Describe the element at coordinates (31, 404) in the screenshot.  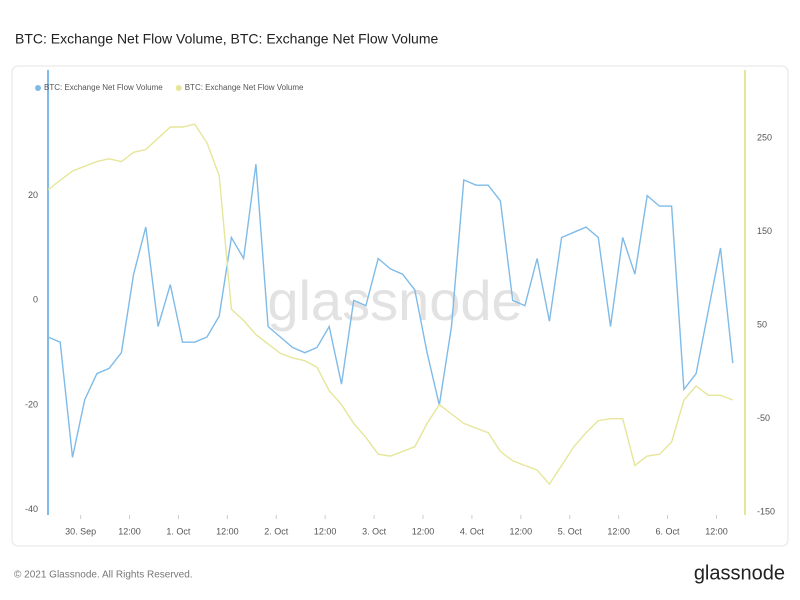
I see `y-tick-label: -20` at that location.